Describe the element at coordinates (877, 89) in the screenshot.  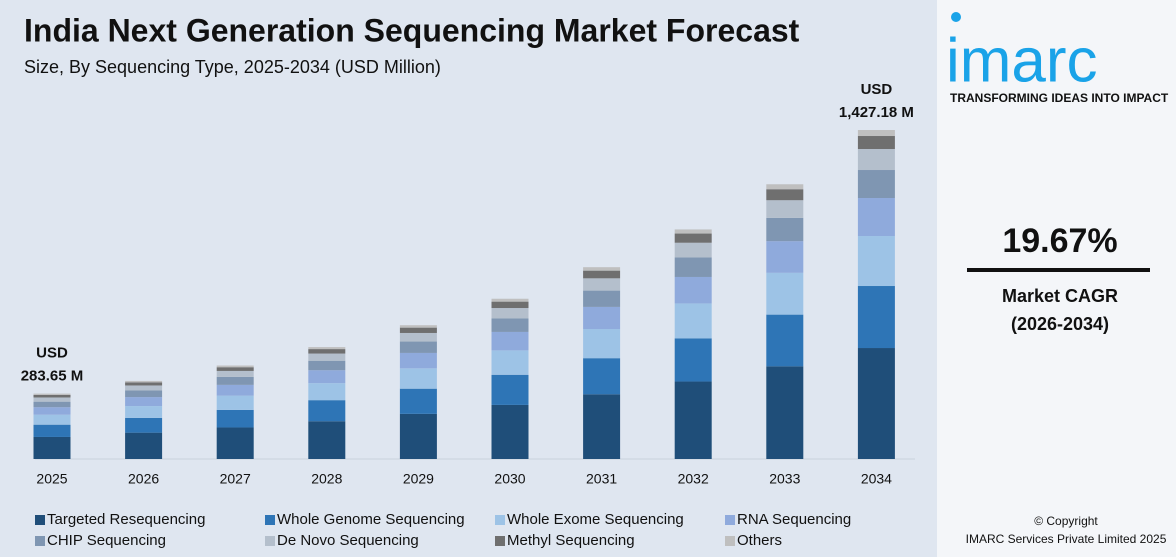
I see `total-unit: USD` at that location.